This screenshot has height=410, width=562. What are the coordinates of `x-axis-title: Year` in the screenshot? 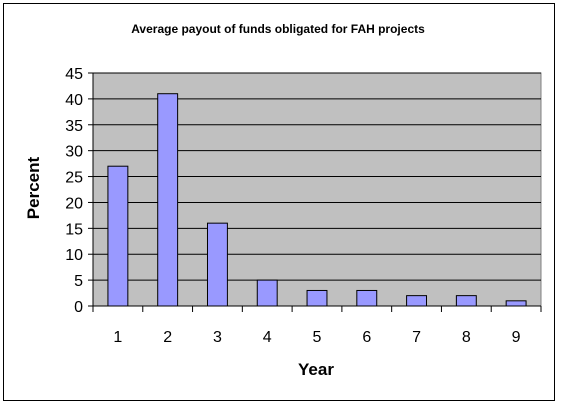 It's located at (316, 369).